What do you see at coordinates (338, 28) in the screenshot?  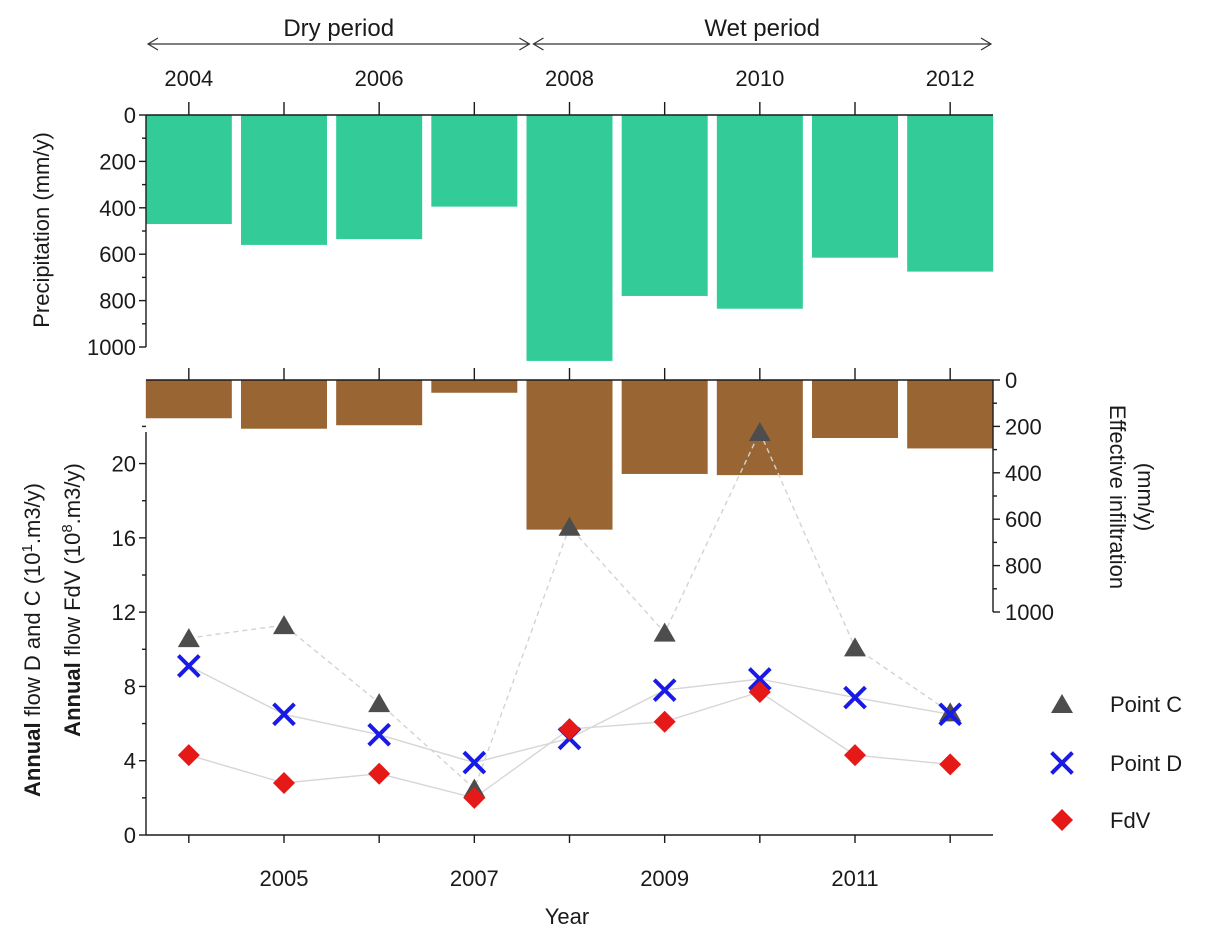 I see `period-label: Dry period` at bounding box center [338, 28].